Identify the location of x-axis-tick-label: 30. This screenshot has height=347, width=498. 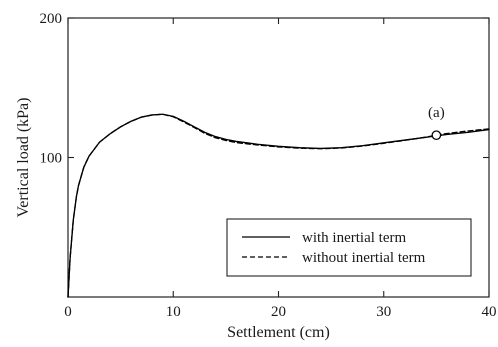
(383, 312).